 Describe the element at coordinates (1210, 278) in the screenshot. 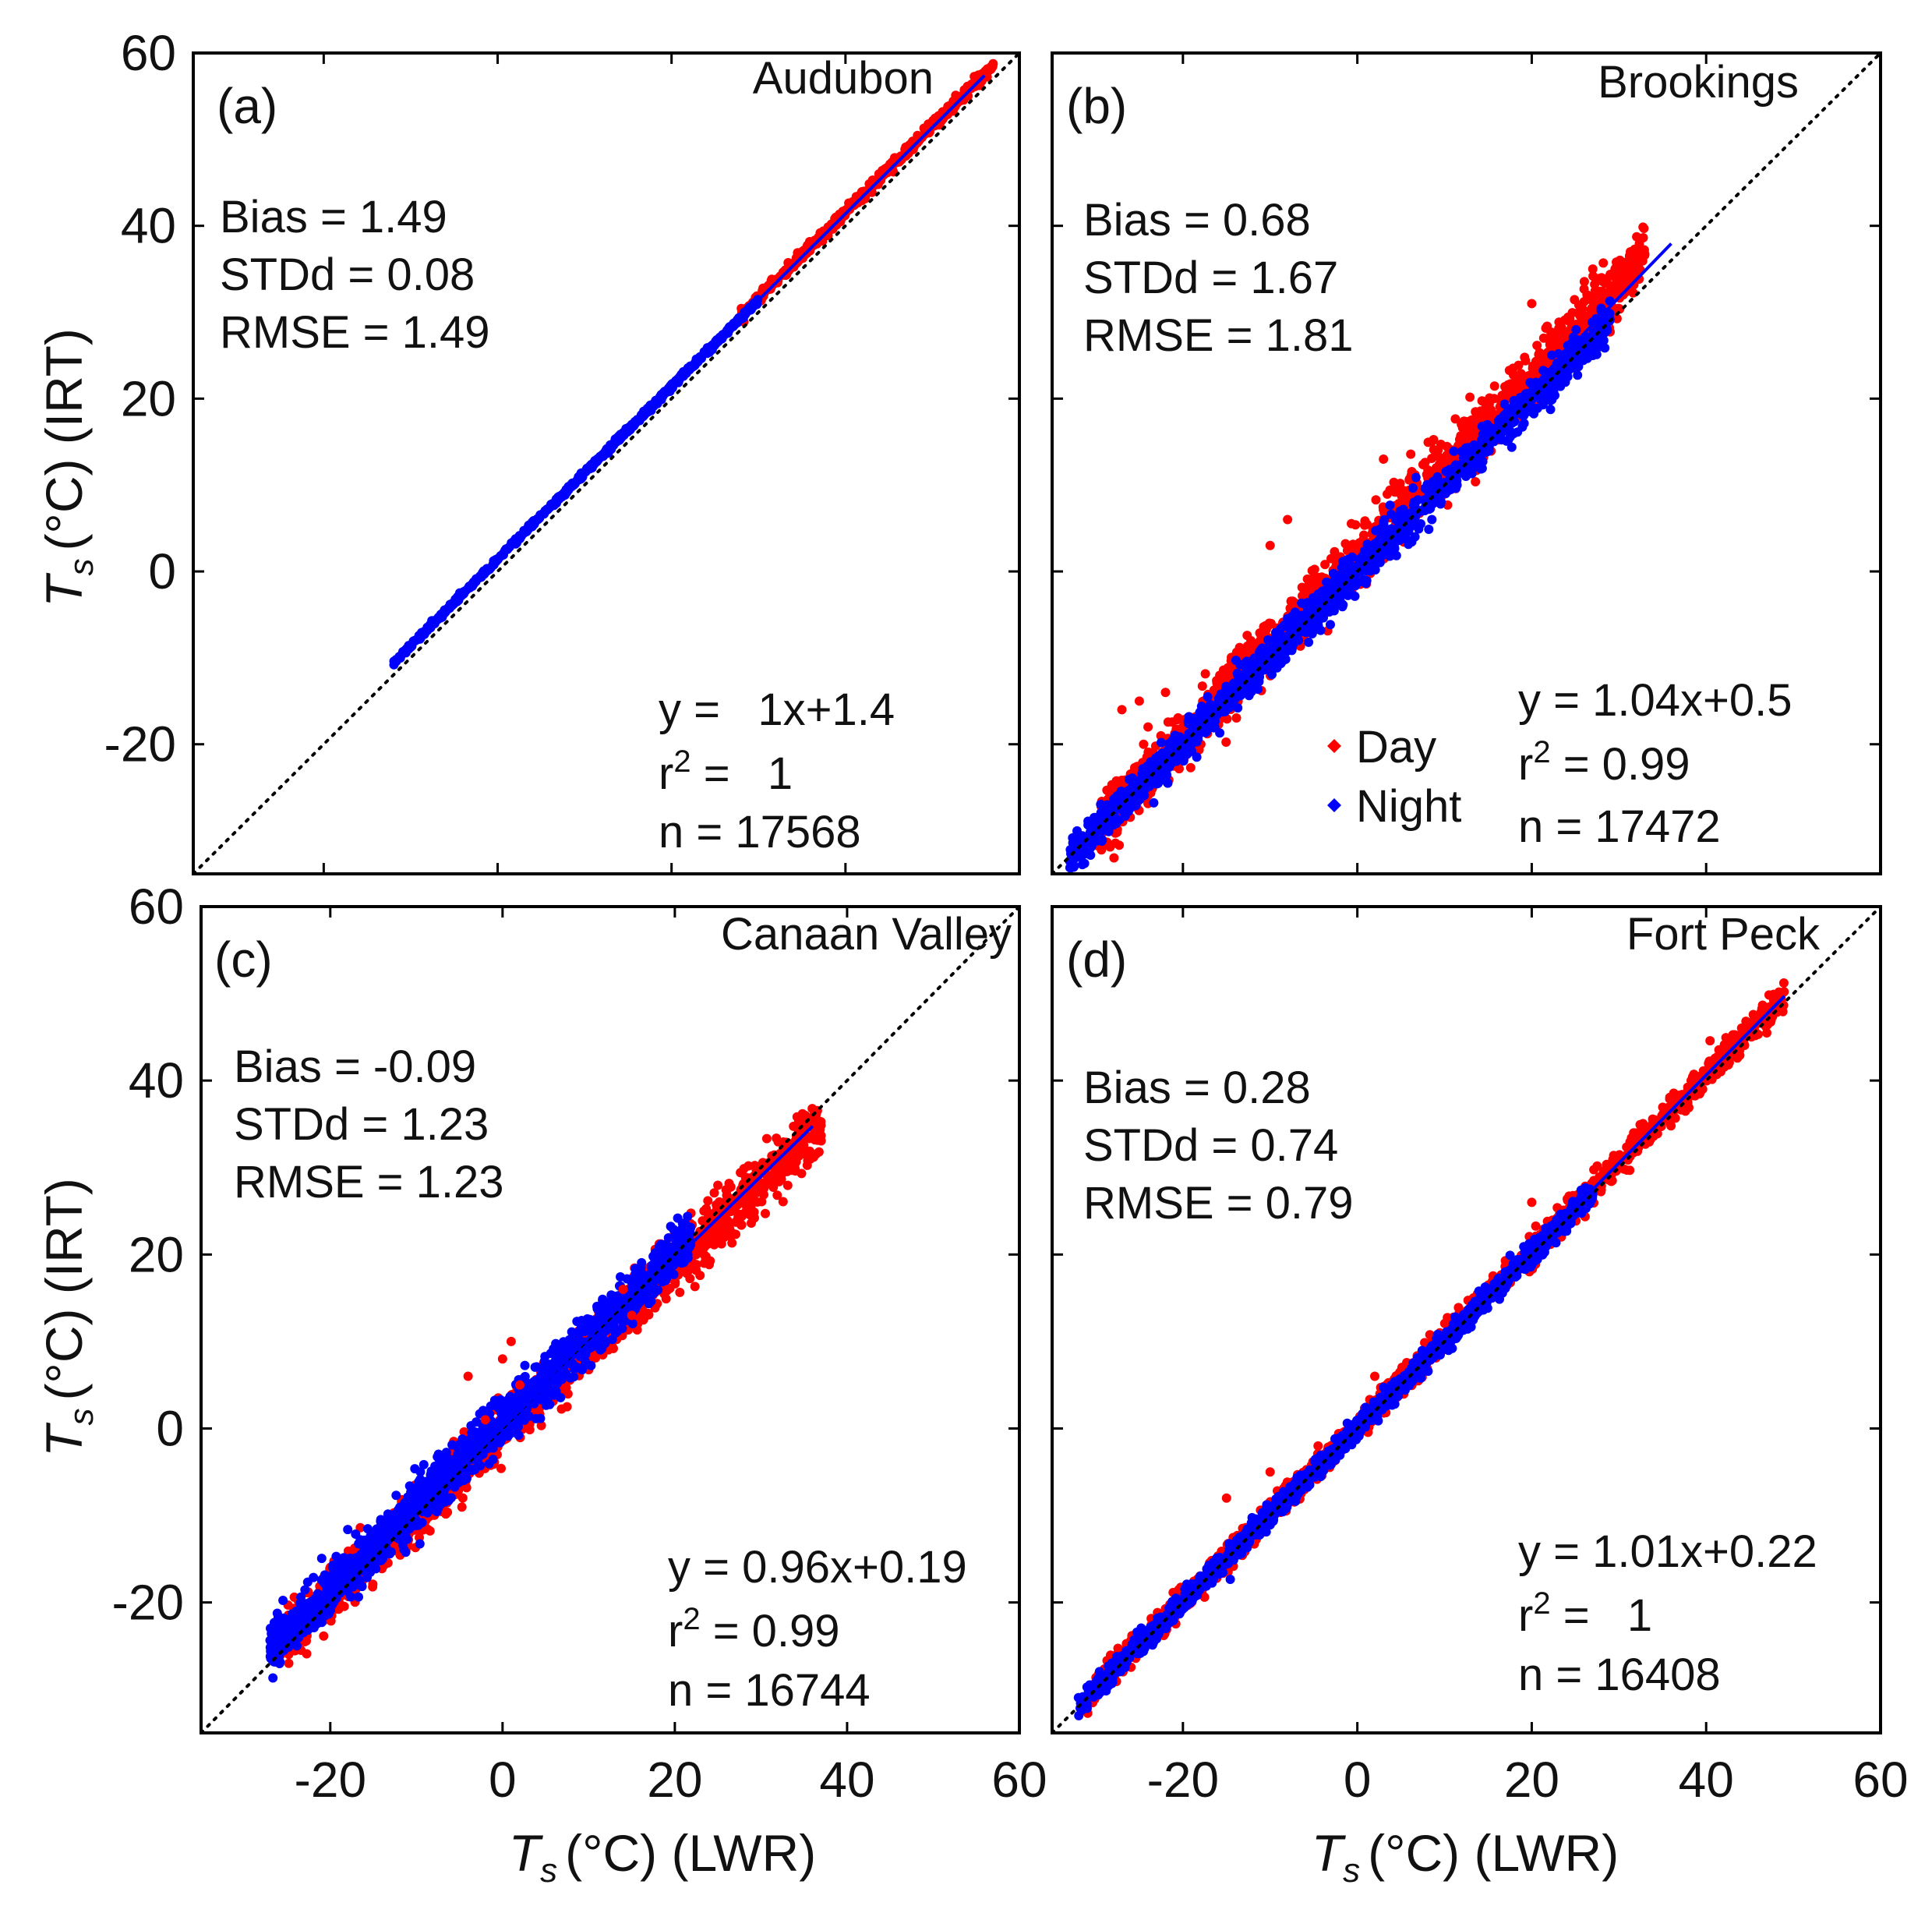

I see `panel-b-stdd: STDd = 1.67` at that location.